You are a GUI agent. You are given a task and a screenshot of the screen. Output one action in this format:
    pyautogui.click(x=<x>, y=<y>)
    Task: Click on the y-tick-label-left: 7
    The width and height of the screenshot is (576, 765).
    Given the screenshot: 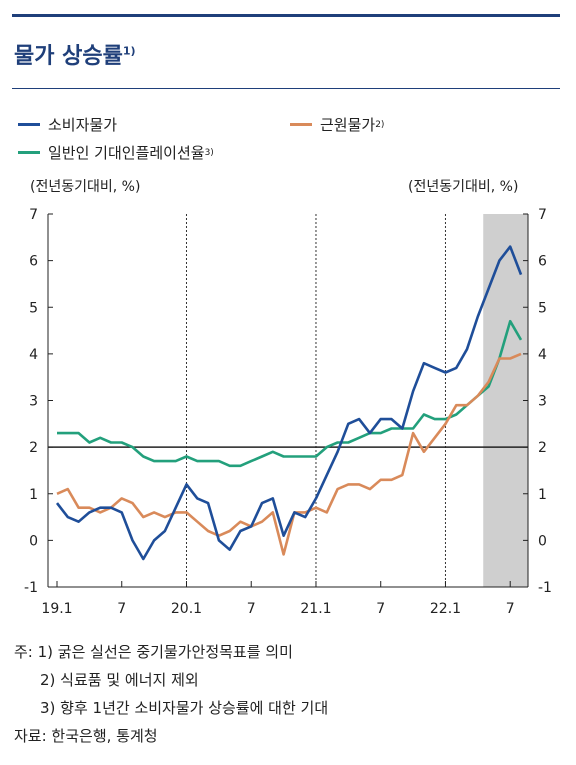 What is the action you would take?
    pyautogui.click(x=33, y=215)
    